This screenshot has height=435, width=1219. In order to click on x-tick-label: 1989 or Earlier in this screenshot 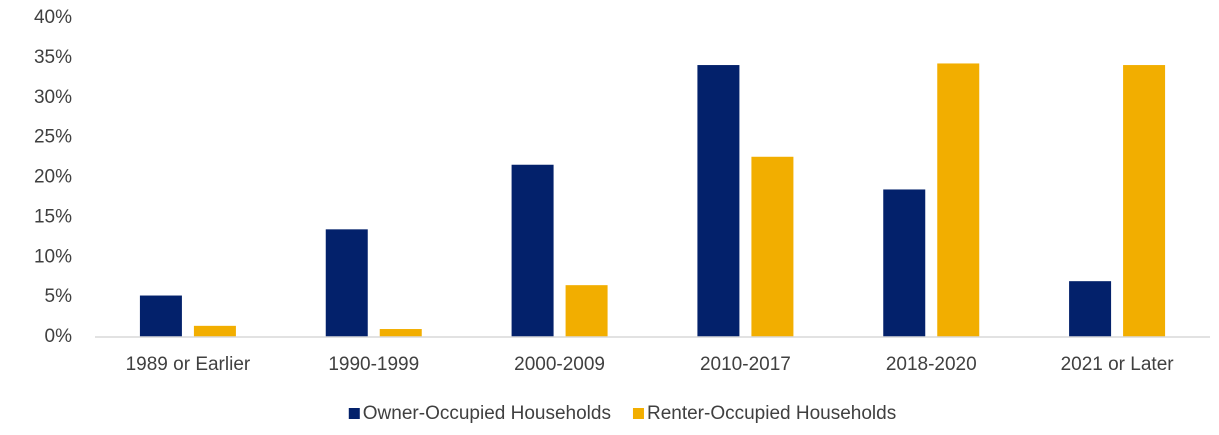, I will do `click(188, 364)`.